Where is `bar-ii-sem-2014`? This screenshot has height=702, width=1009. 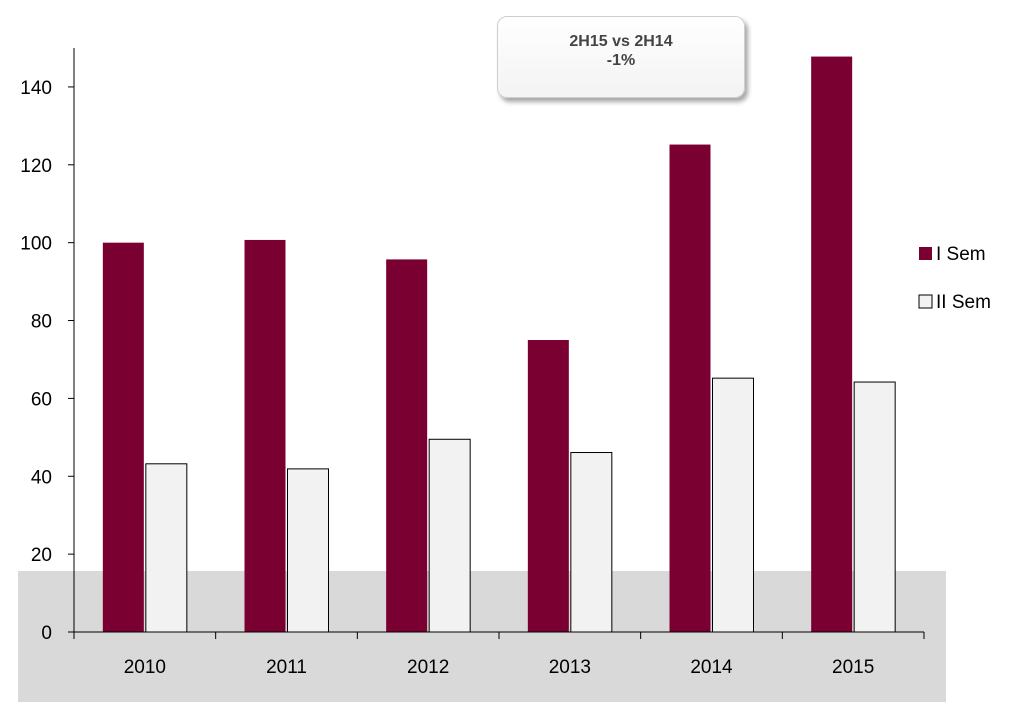 bar-ii-sem-2014 is located at coordinates (733, 505).